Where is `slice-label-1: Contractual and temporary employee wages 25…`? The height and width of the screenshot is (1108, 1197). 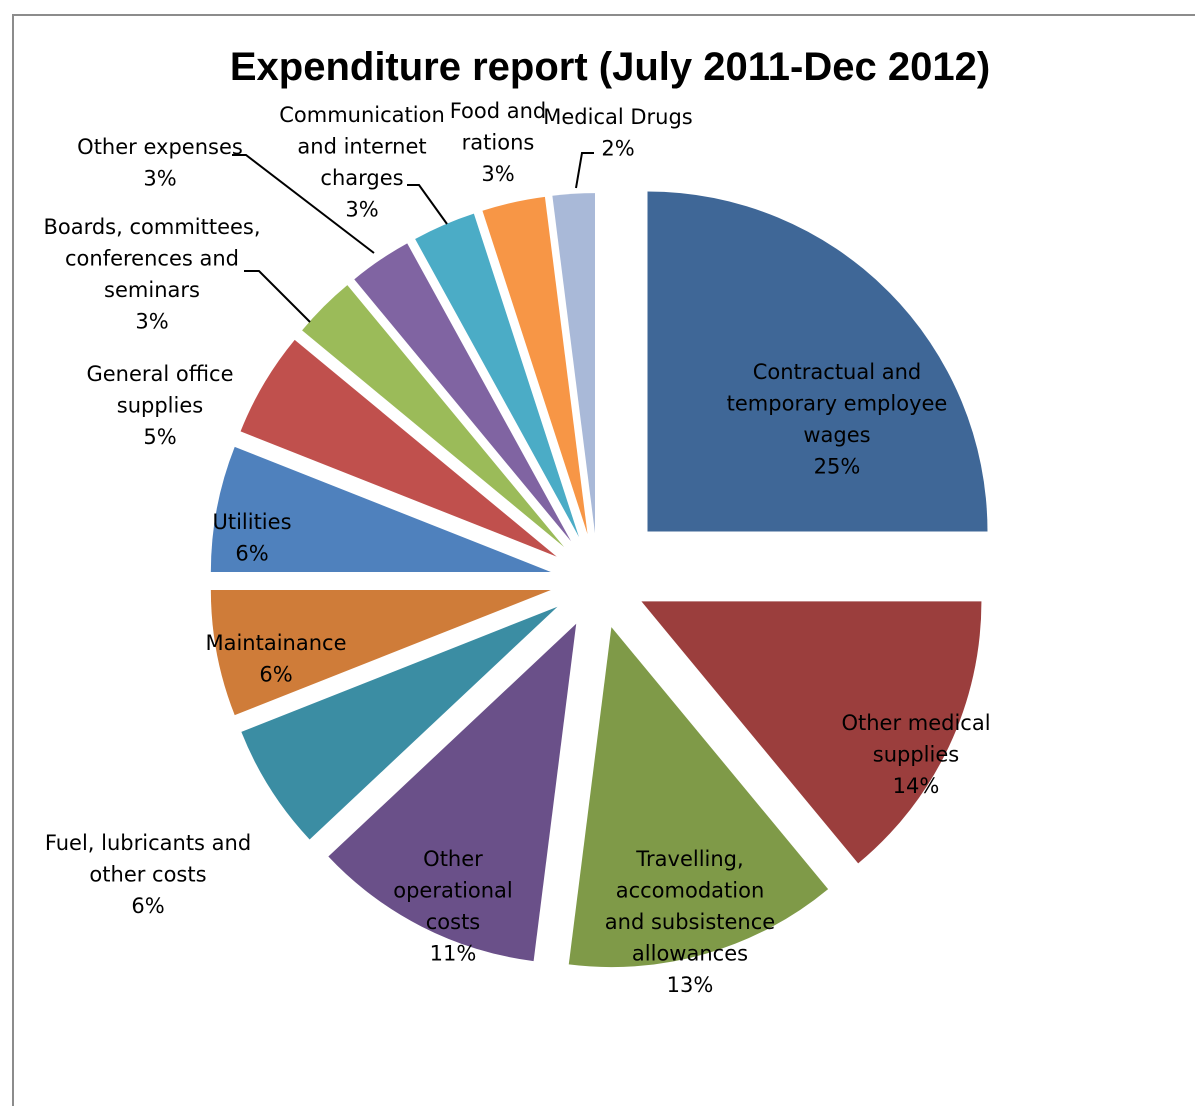
slice-label-1: Contractual and temporary employee wages 25… is located at coordinates (837, 419).